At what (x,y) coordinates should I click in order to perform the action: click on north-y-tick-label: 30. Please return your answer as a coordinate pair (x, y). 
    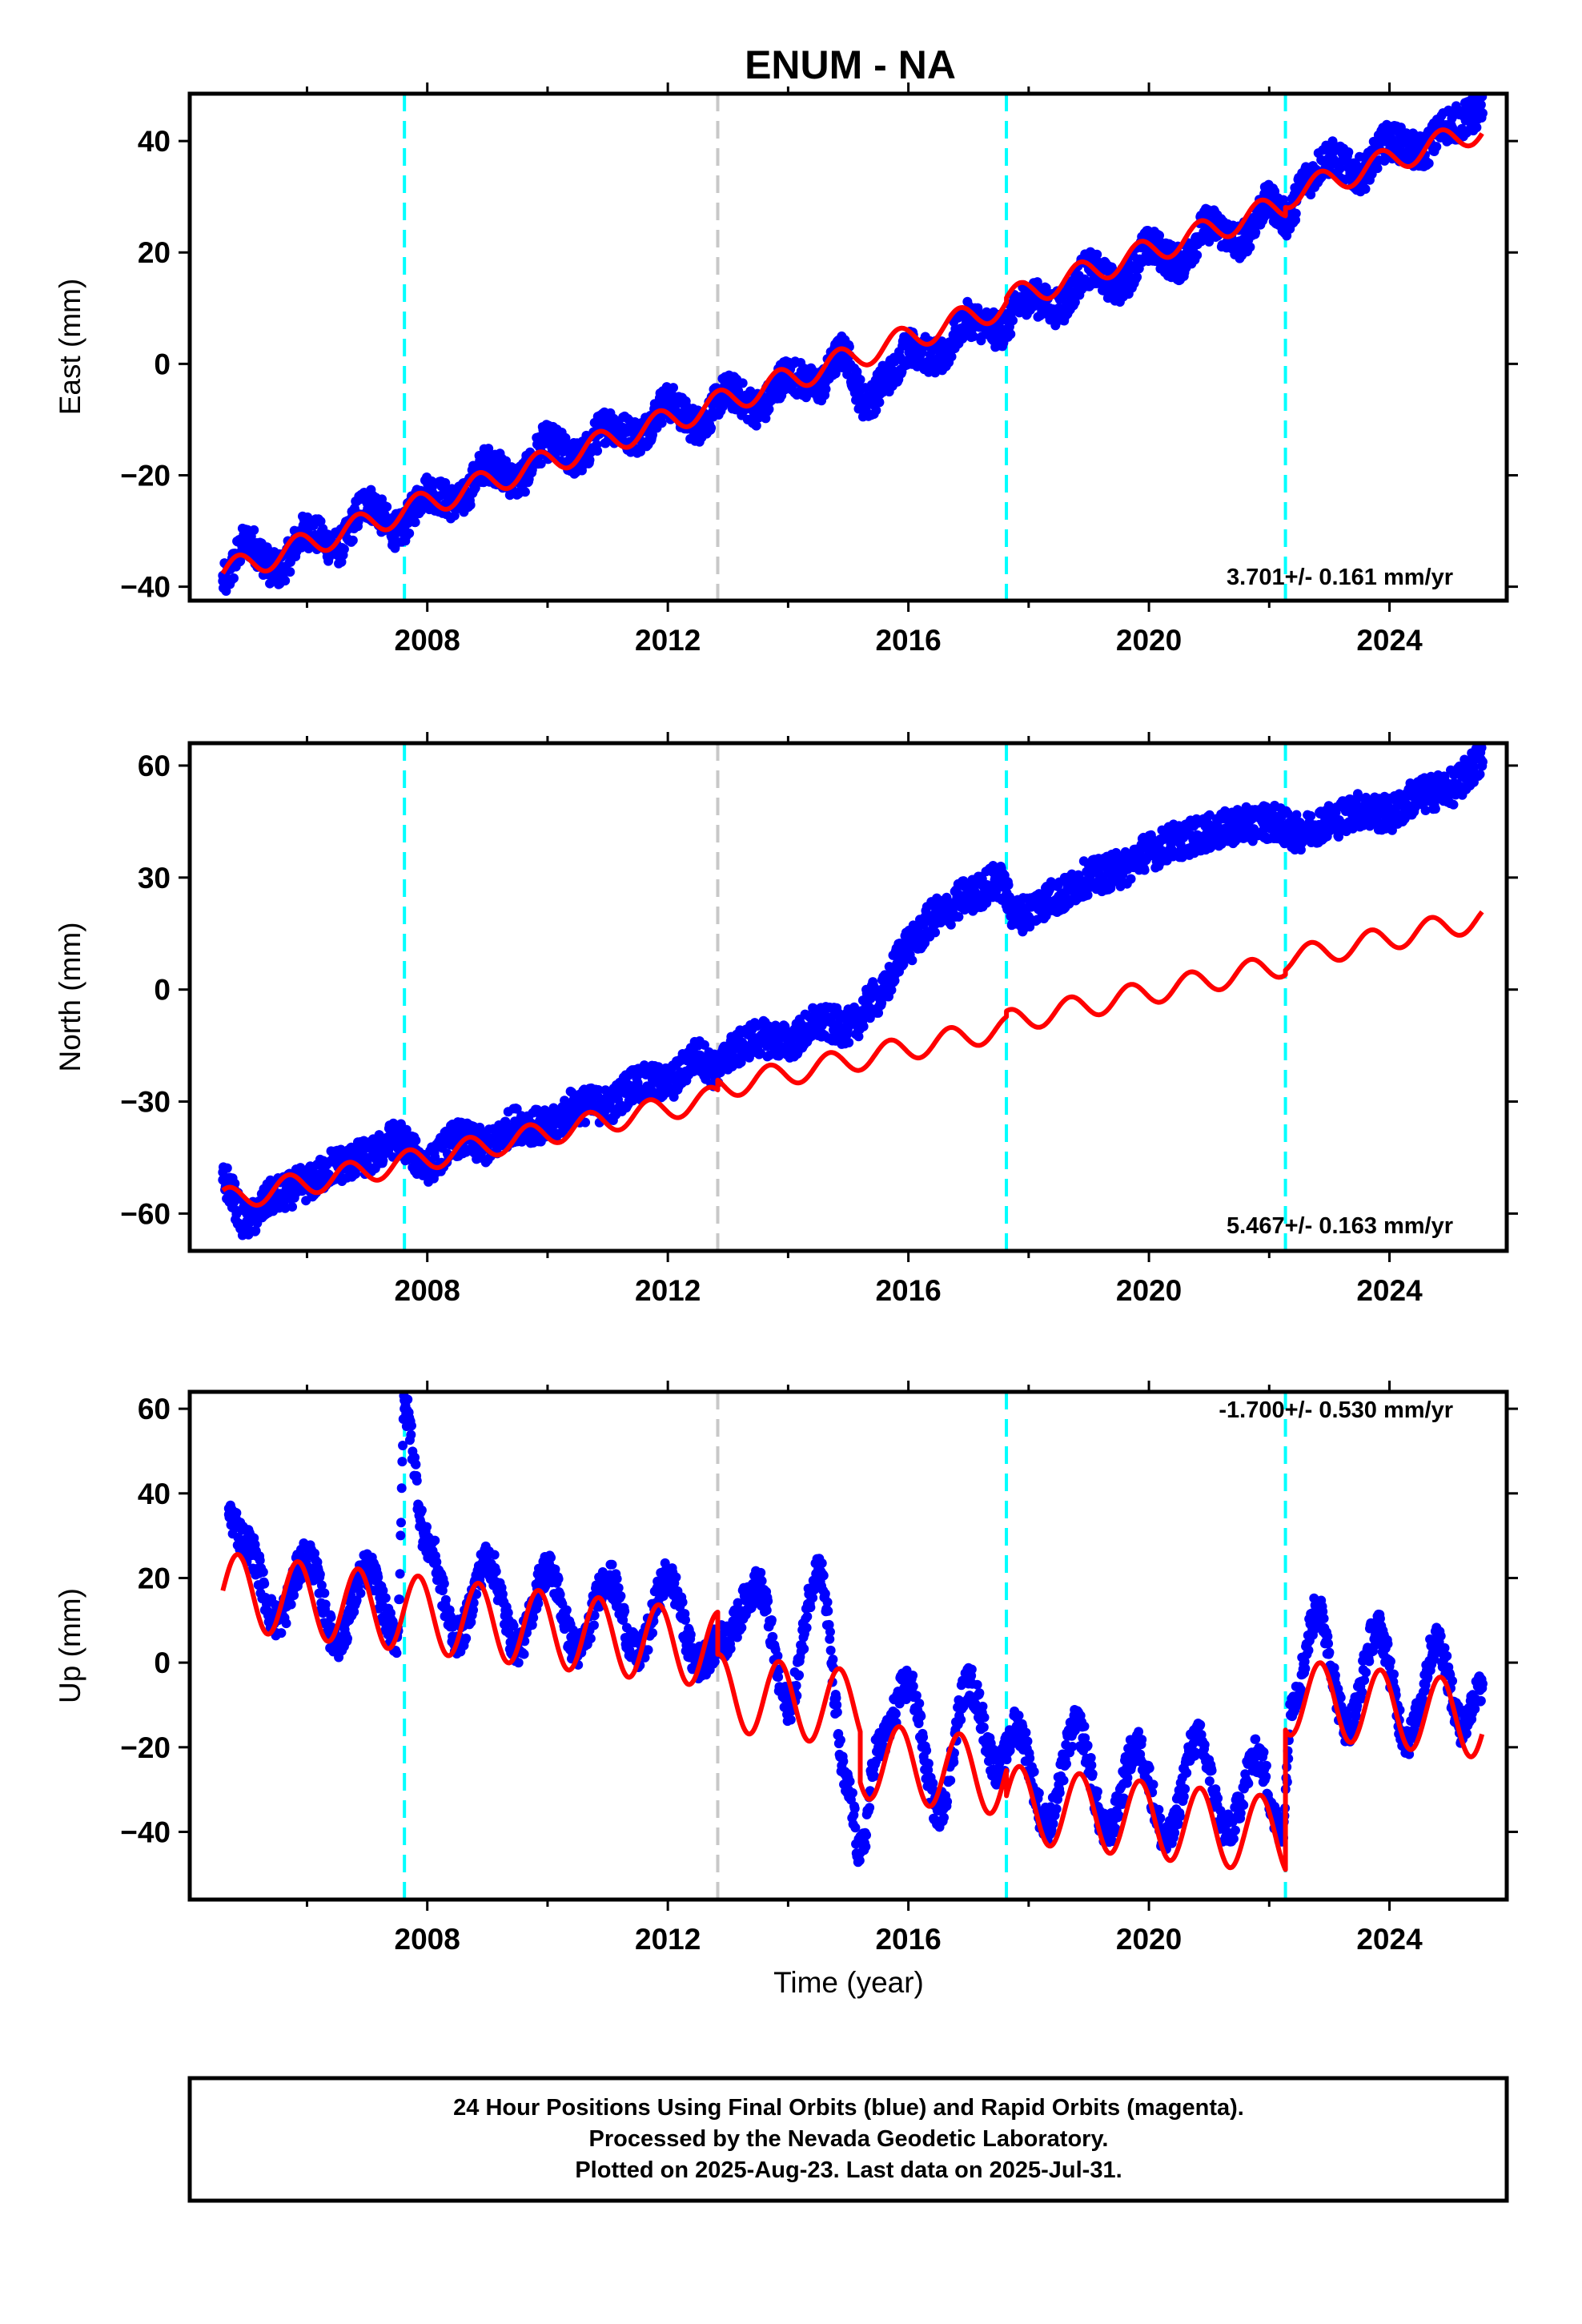
    Looking at the image, I should click on (154, 879).